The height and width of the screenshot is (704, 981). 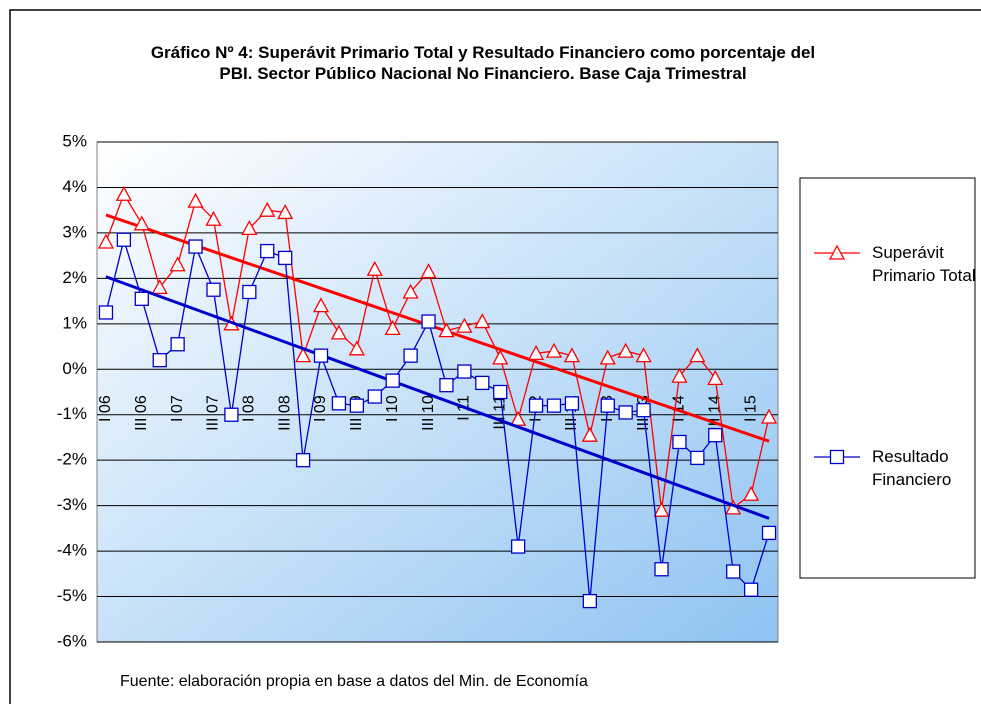 What do you see at coordinates (924, 264) in the screenshot?
I see `legend-label: Superávit Primario Total` at bounding box center [924, 264].